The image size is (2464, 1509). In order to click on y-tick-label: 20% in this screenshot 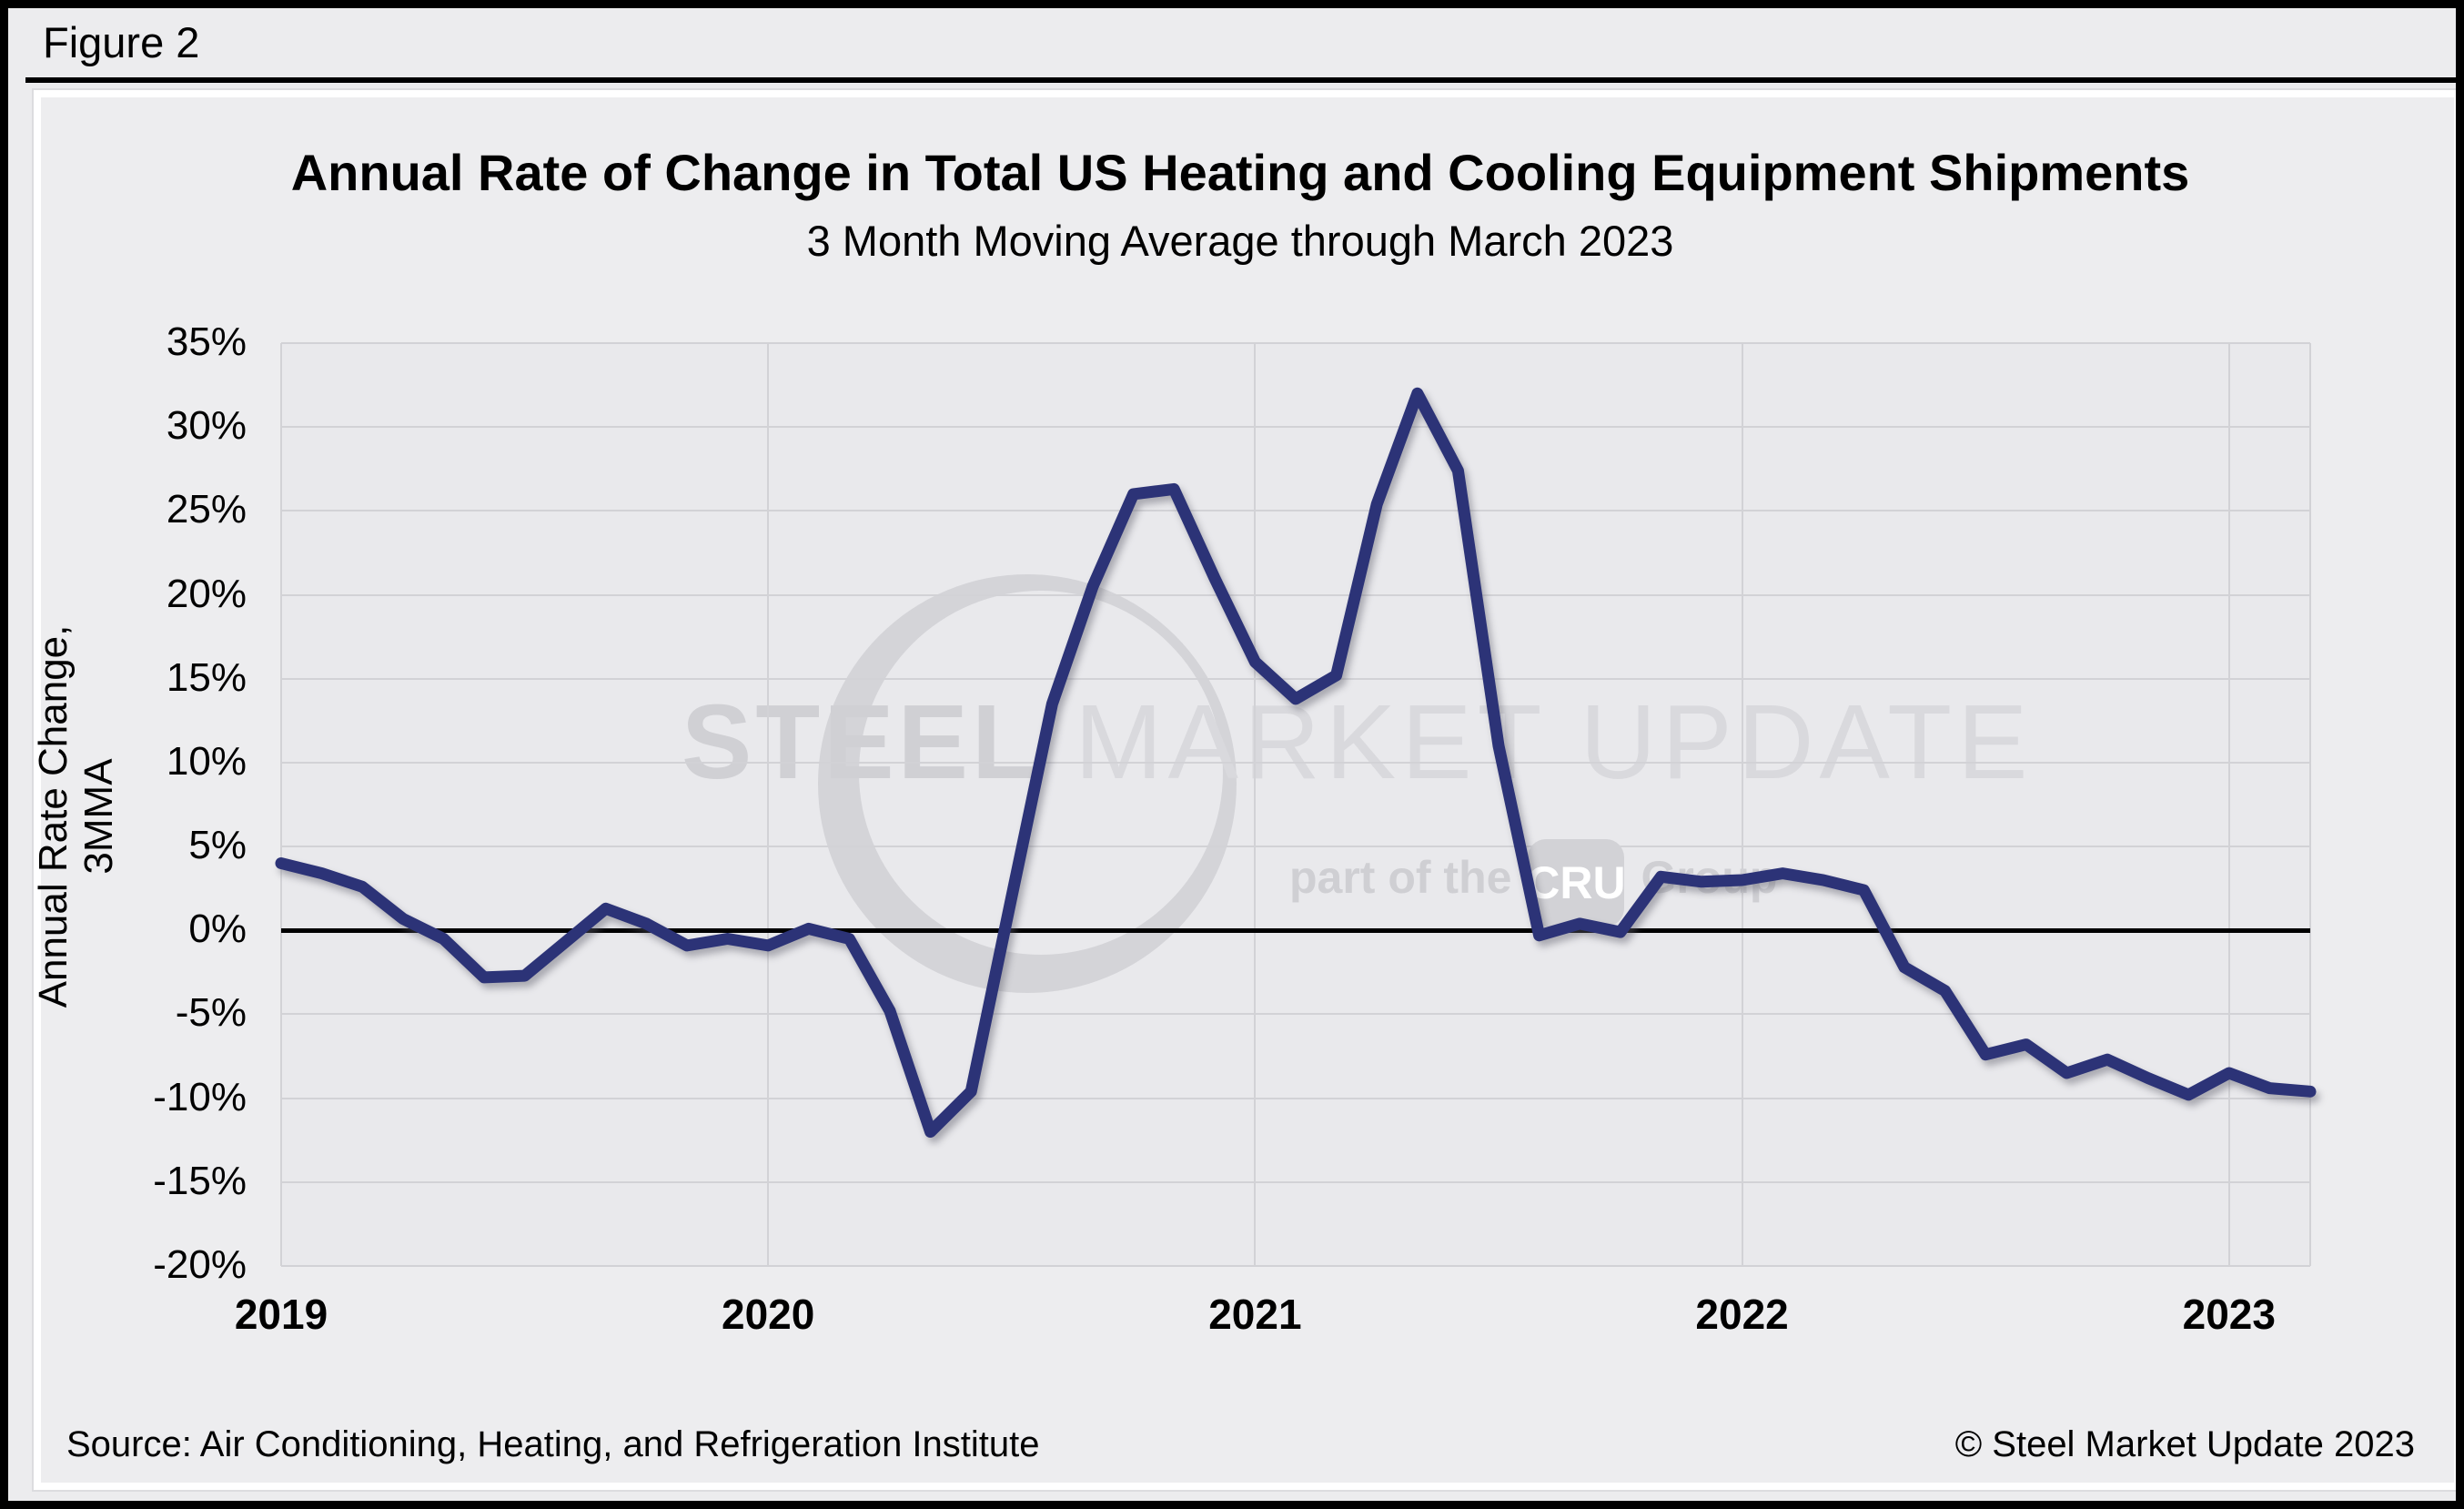, I will do `click(206, 593)`.